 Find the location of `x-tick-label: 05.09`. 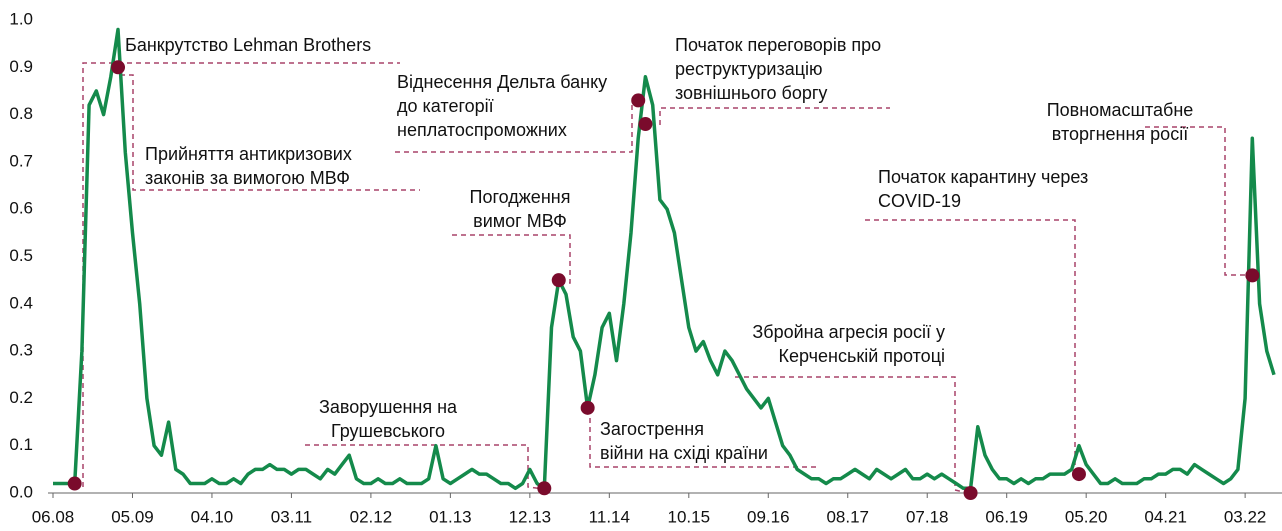

x-tick-label: 05.09 is located at coordinates (132, 516).